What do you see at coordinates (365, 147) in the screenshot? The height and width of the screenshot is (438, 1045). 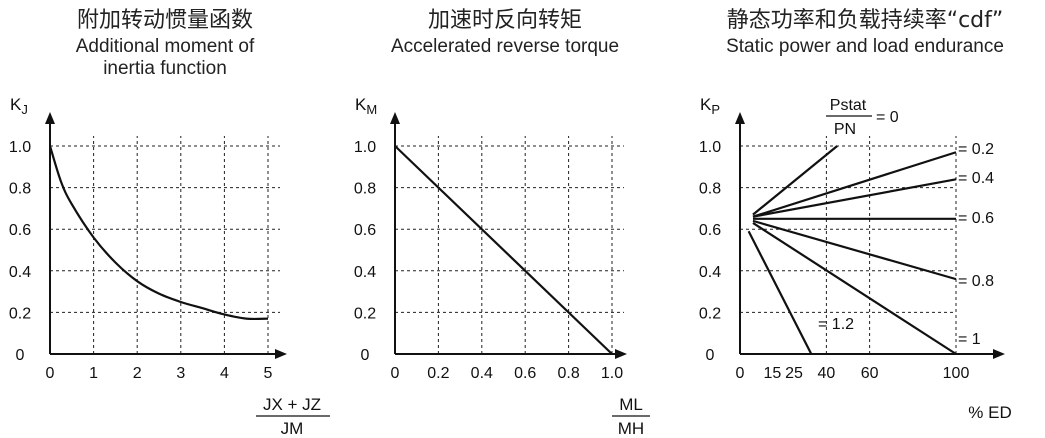 I see `chart2-y-tick: 1.0` at bounding box center [365, 147].